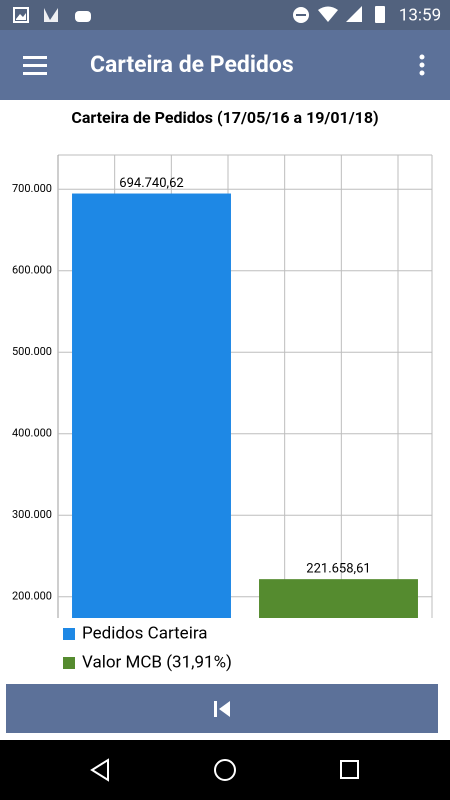 The height and width of the screenshot is (800, 450). What do you see at coordinates (151, 183) in the screenshot?
I see `value-label: 694.740,62` at bounding box center [151, 183].